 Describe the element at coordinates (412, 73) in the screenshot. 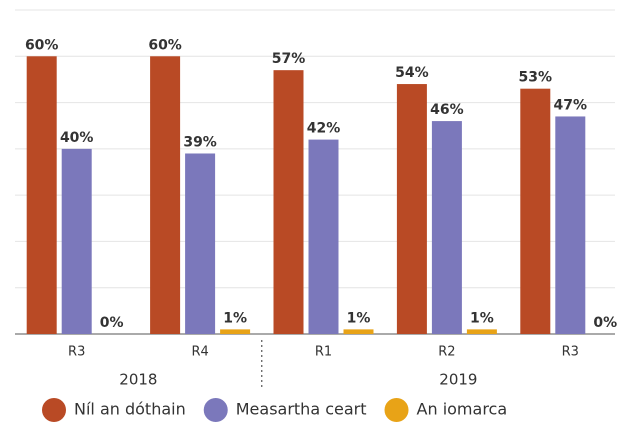

I see `value-label: 54%` at that location.